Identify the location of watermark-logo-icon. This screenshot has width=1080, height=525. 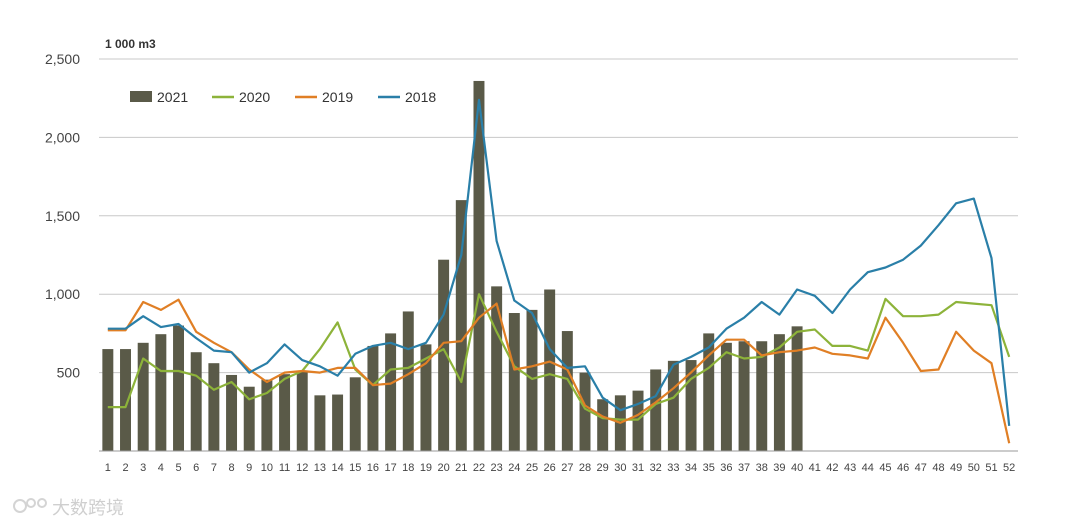
(30, 505).